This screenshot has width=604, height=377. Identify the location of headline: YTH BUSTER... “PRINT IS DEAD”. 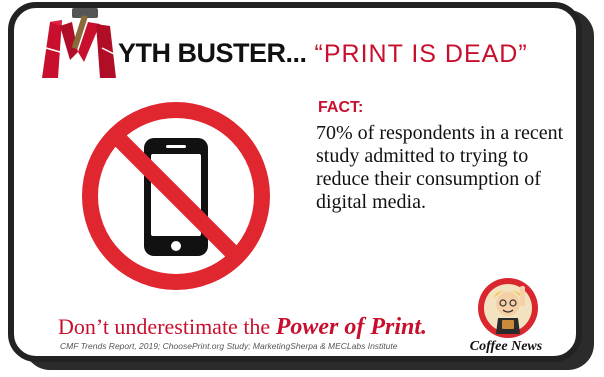
(323, 53).